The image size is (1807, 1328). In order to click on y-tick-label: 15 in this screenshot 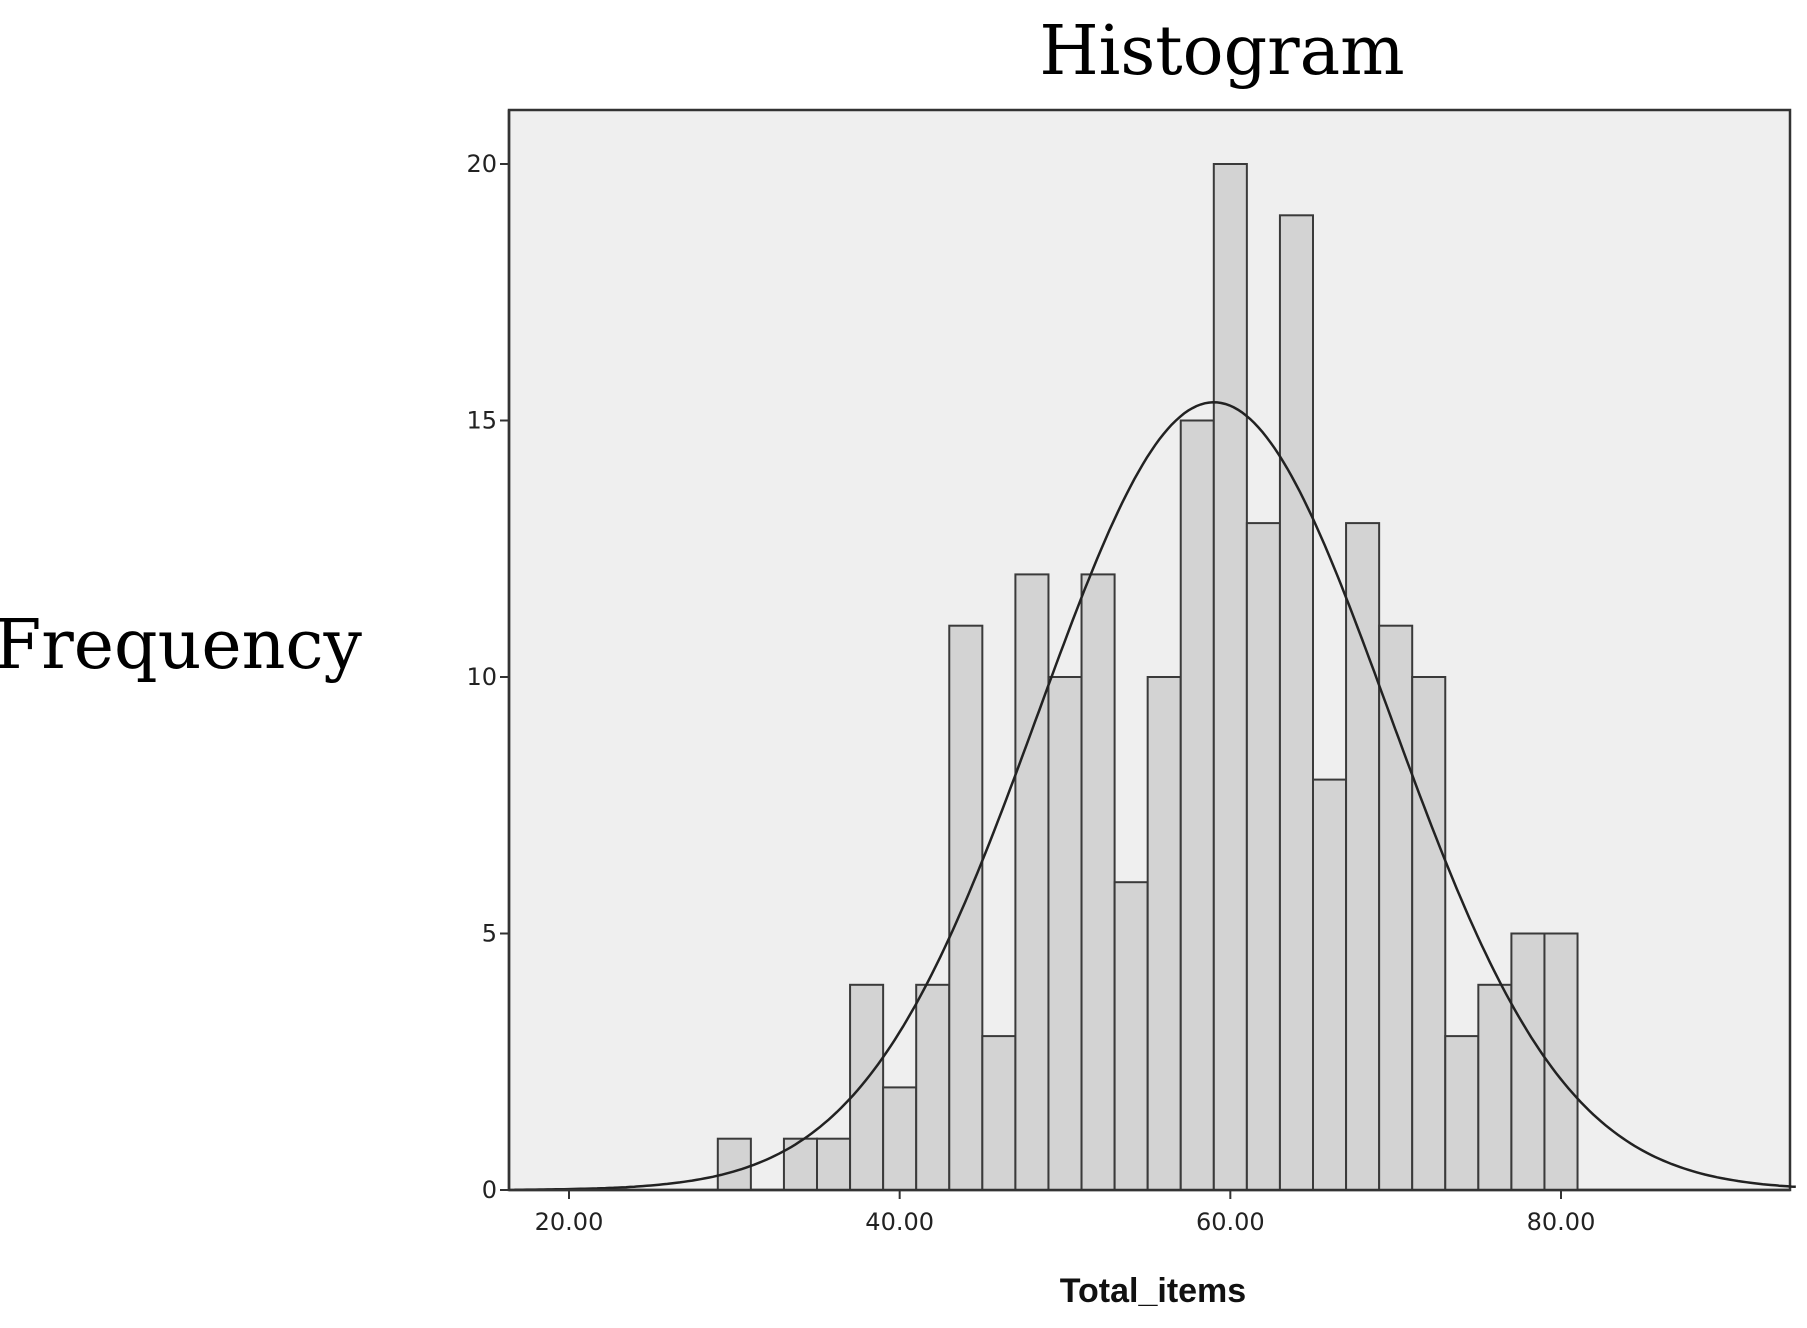, I will do `click(481, 421)`.